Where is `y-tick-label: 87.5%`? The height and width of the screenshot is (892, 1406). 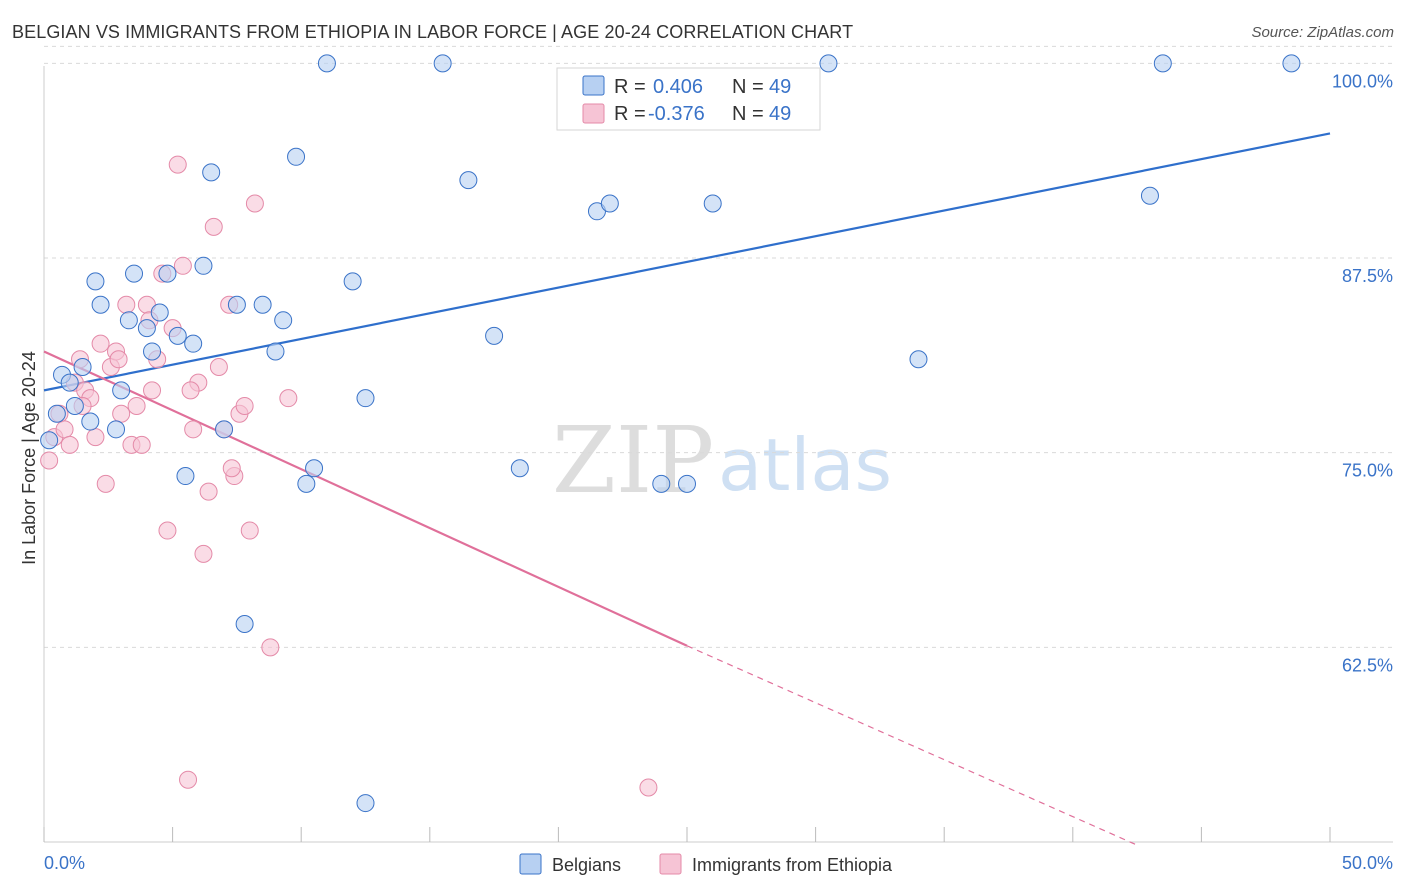
y-tick-label: 87.5% is located at coordinates (1367, 276).